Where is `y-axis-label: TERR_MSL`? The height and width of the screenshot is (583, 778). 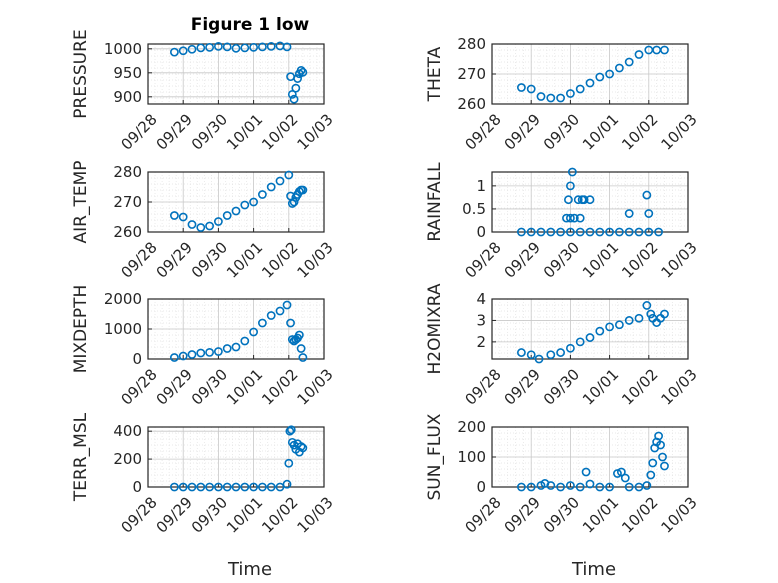 y-axis-label: TERR_MSL is located at coordinates (81, 457).